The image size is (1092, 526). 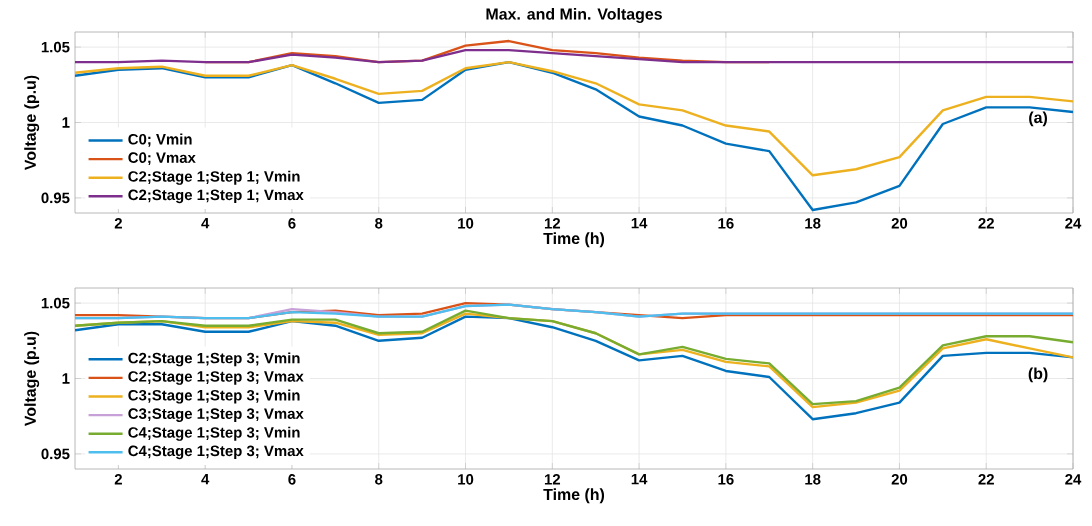 I want to click on legend-label: C0; Vmax, so click(x=162, y=159).